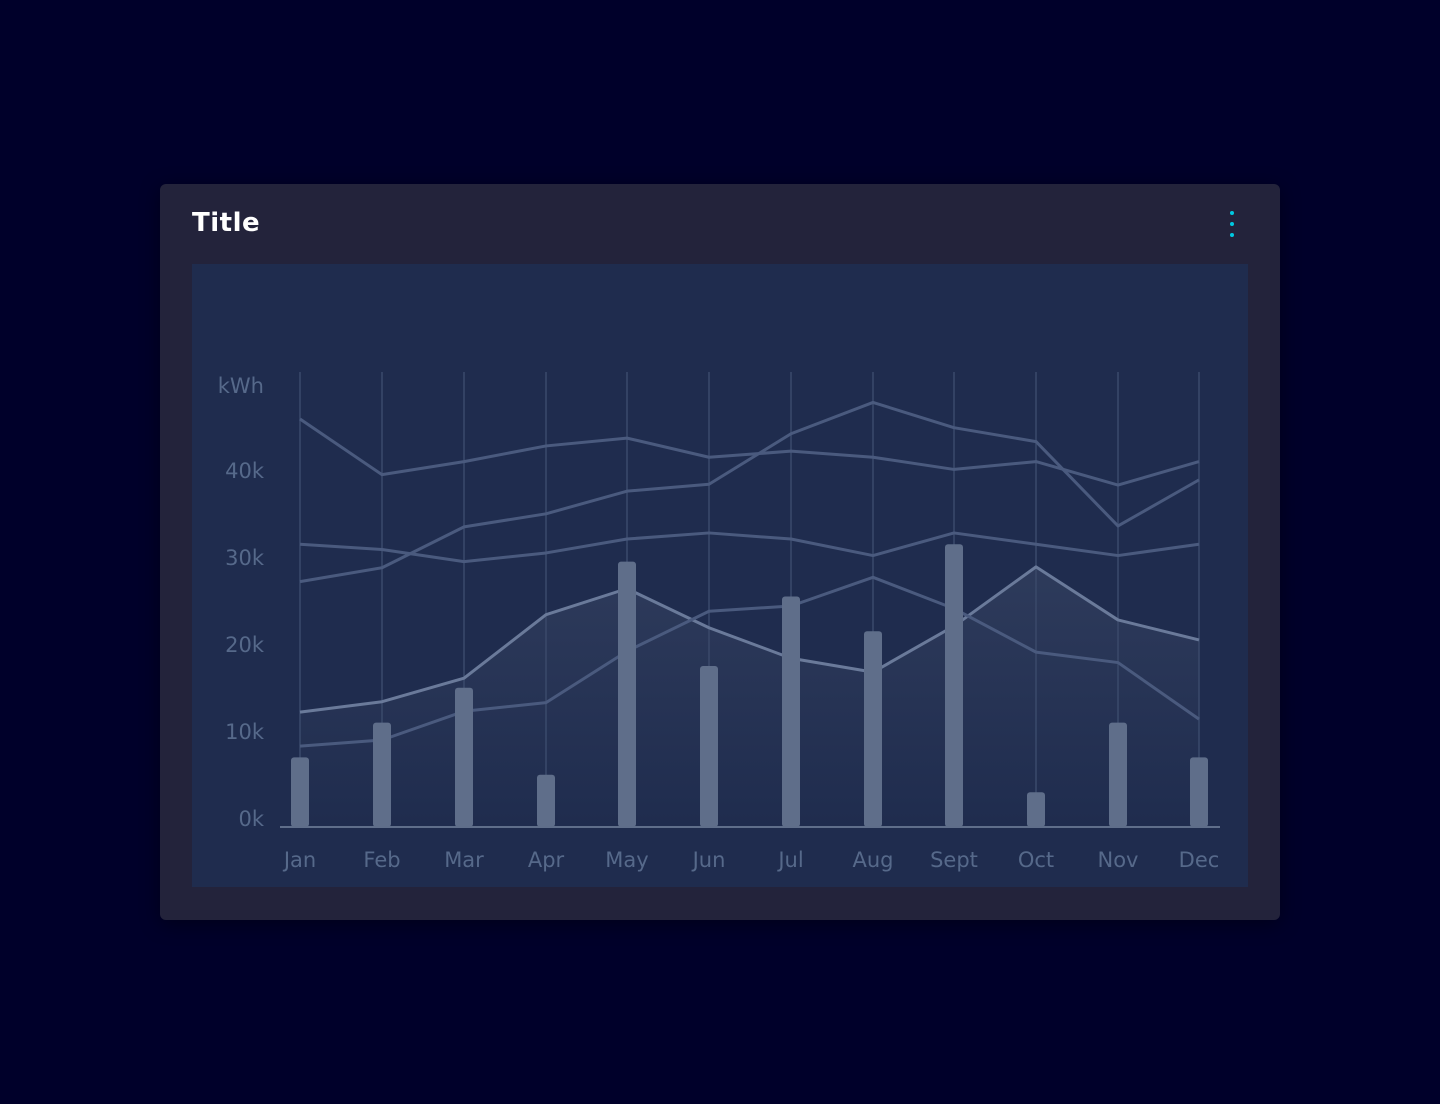  I want to click on y-tick-label: 20k, so click(245, 645).